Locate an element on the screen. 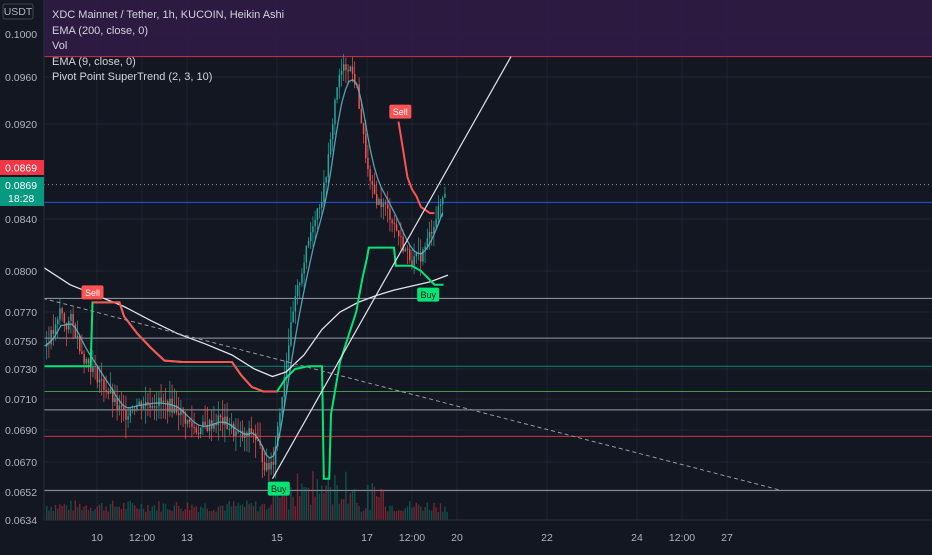  signal-label: Sell is located at coordinates (400, 112).